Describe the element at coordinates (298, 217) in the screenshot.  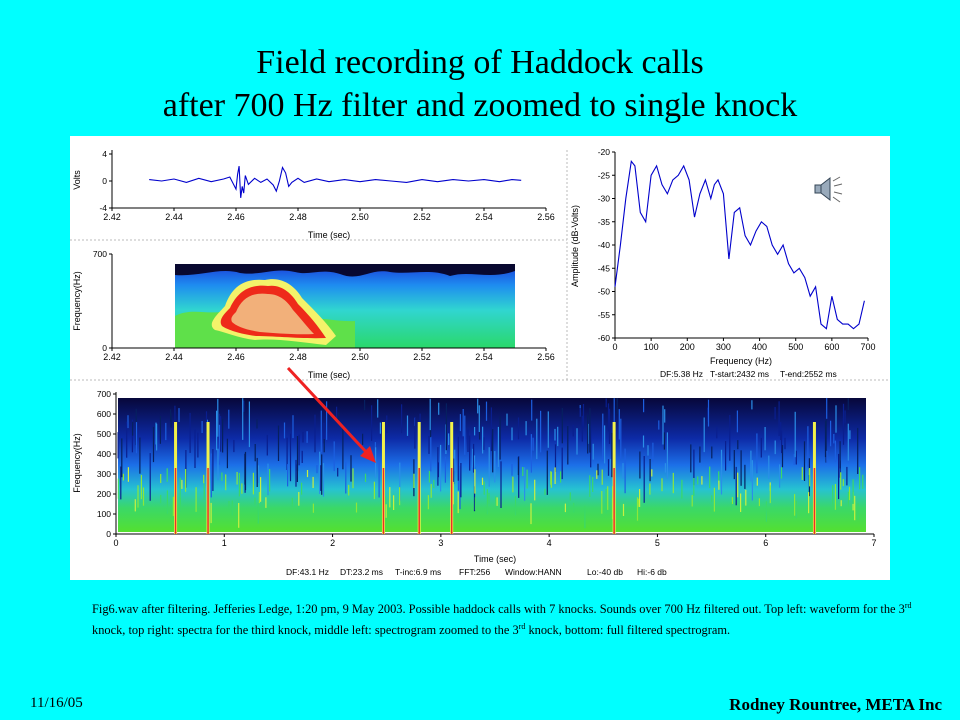
I see `waveform-x-tick-label: 2.48` at that location.